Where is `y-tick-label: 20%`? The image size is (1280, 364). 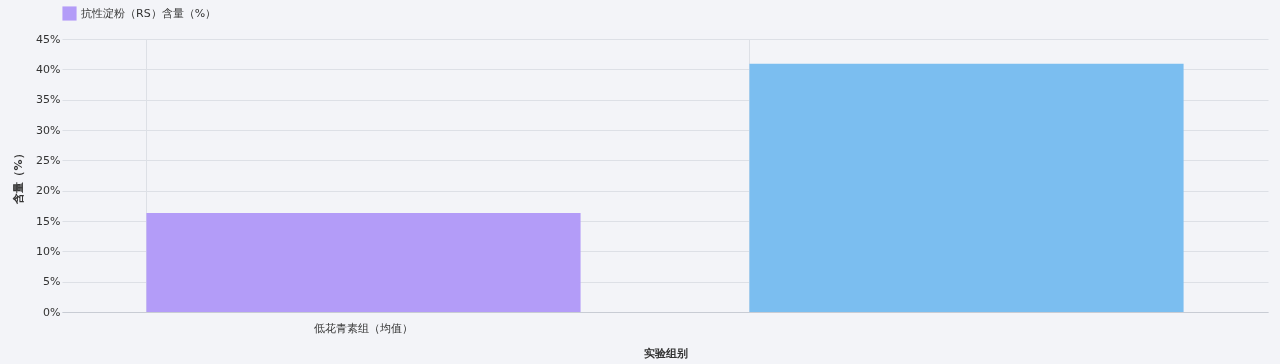
y-tick-label: 20% is located at coordinates (48, 191).